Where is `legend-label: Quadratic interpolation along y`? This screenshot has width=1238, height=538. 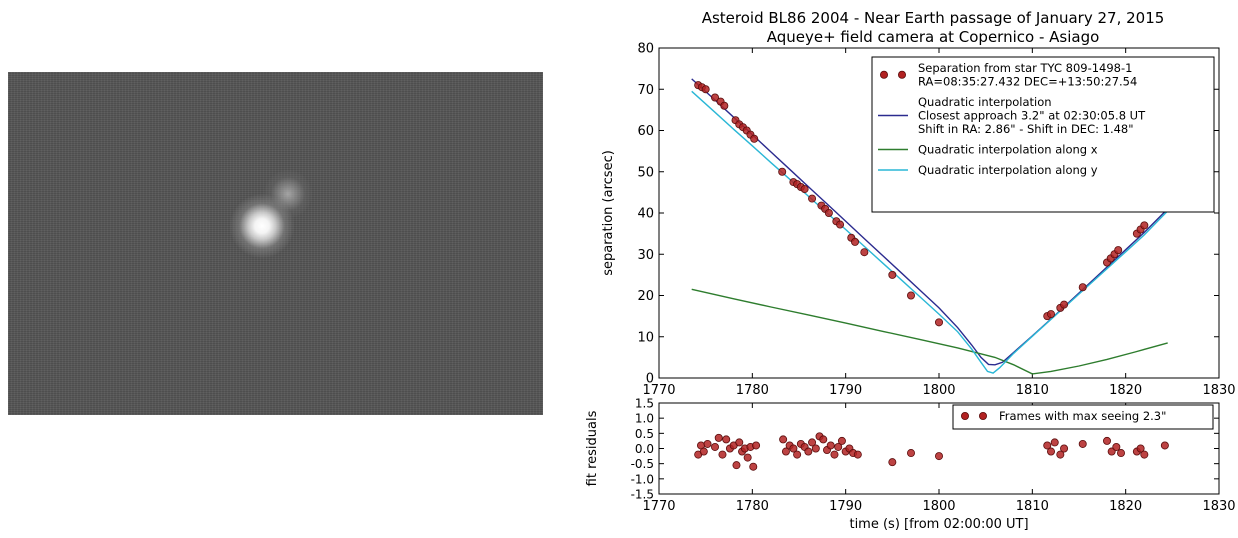 legend-label: Quadratic interpolation along y is located at coordinates (1008, 170).